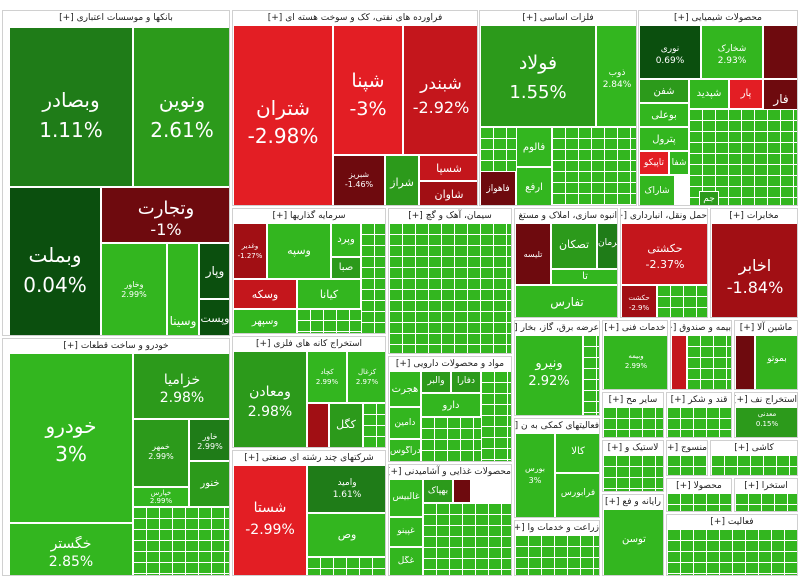 The image size is (800, 579). What do you see at coordinates (664, 139) in the screenshot?
I see `tile-petrol: پترول` at bounding box center [664, 139].